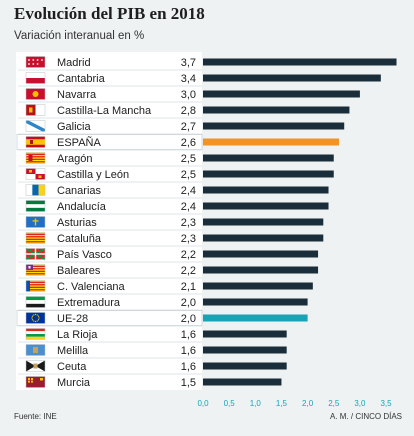 Image resolution: width=414 pixels, height=436 pixels. I want to click on category-label: Cantabria, so click(81, 79).